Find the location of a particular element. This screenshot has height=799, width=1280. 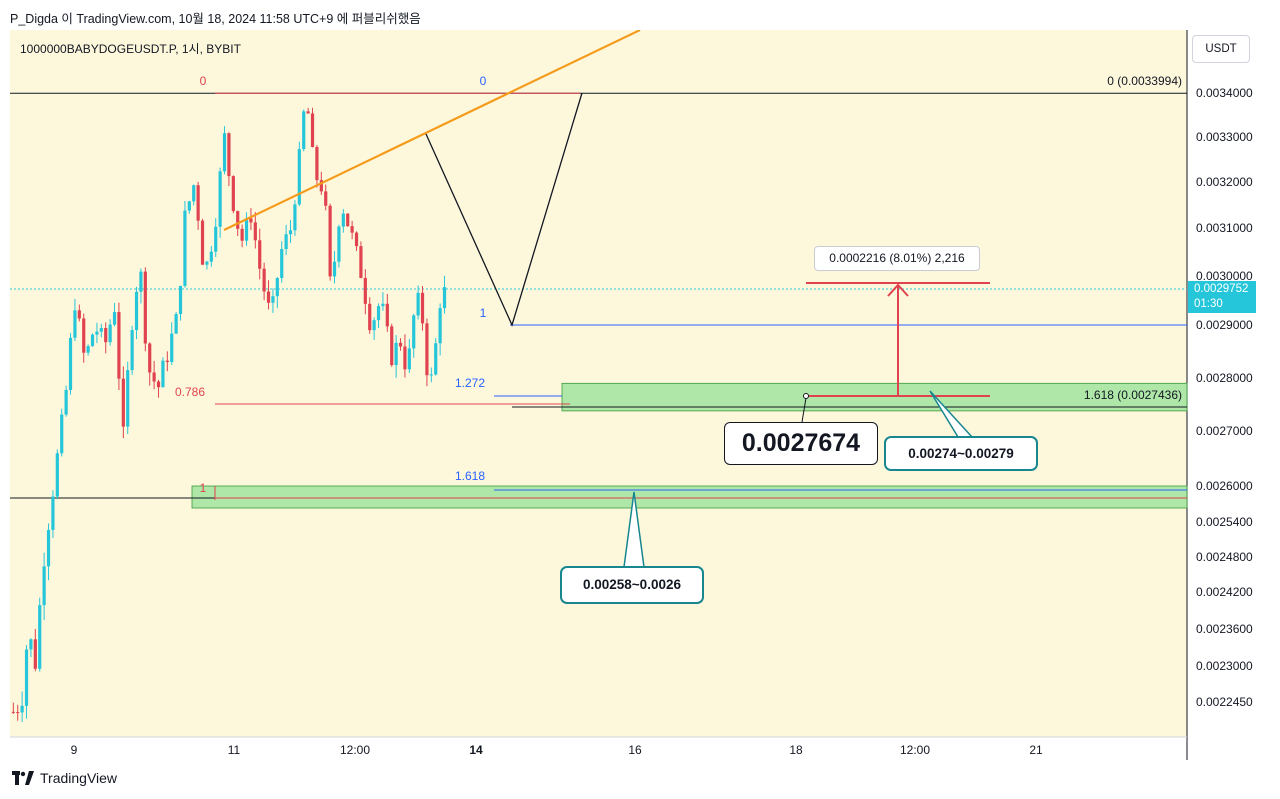

fib-blue-1272-label: 1.272 is located at coordinates (470, 383).